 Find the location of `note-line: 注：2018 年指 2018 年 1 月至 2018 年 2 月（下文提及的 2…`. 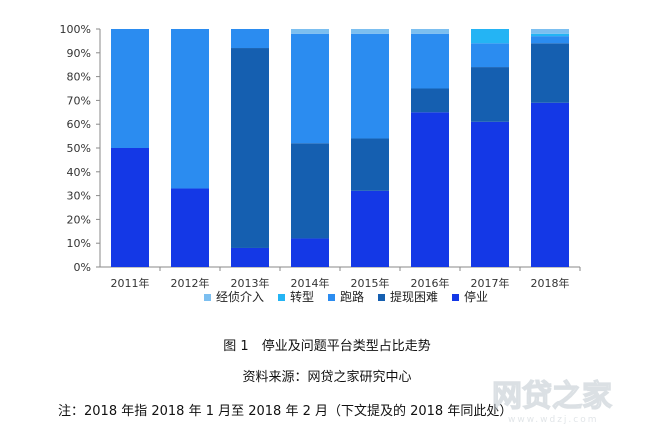

note-line: 注：2018 年指 2018 年 1 月至 2018 年 2 月（下文提及的 2… is located at coordinates (285, 411).